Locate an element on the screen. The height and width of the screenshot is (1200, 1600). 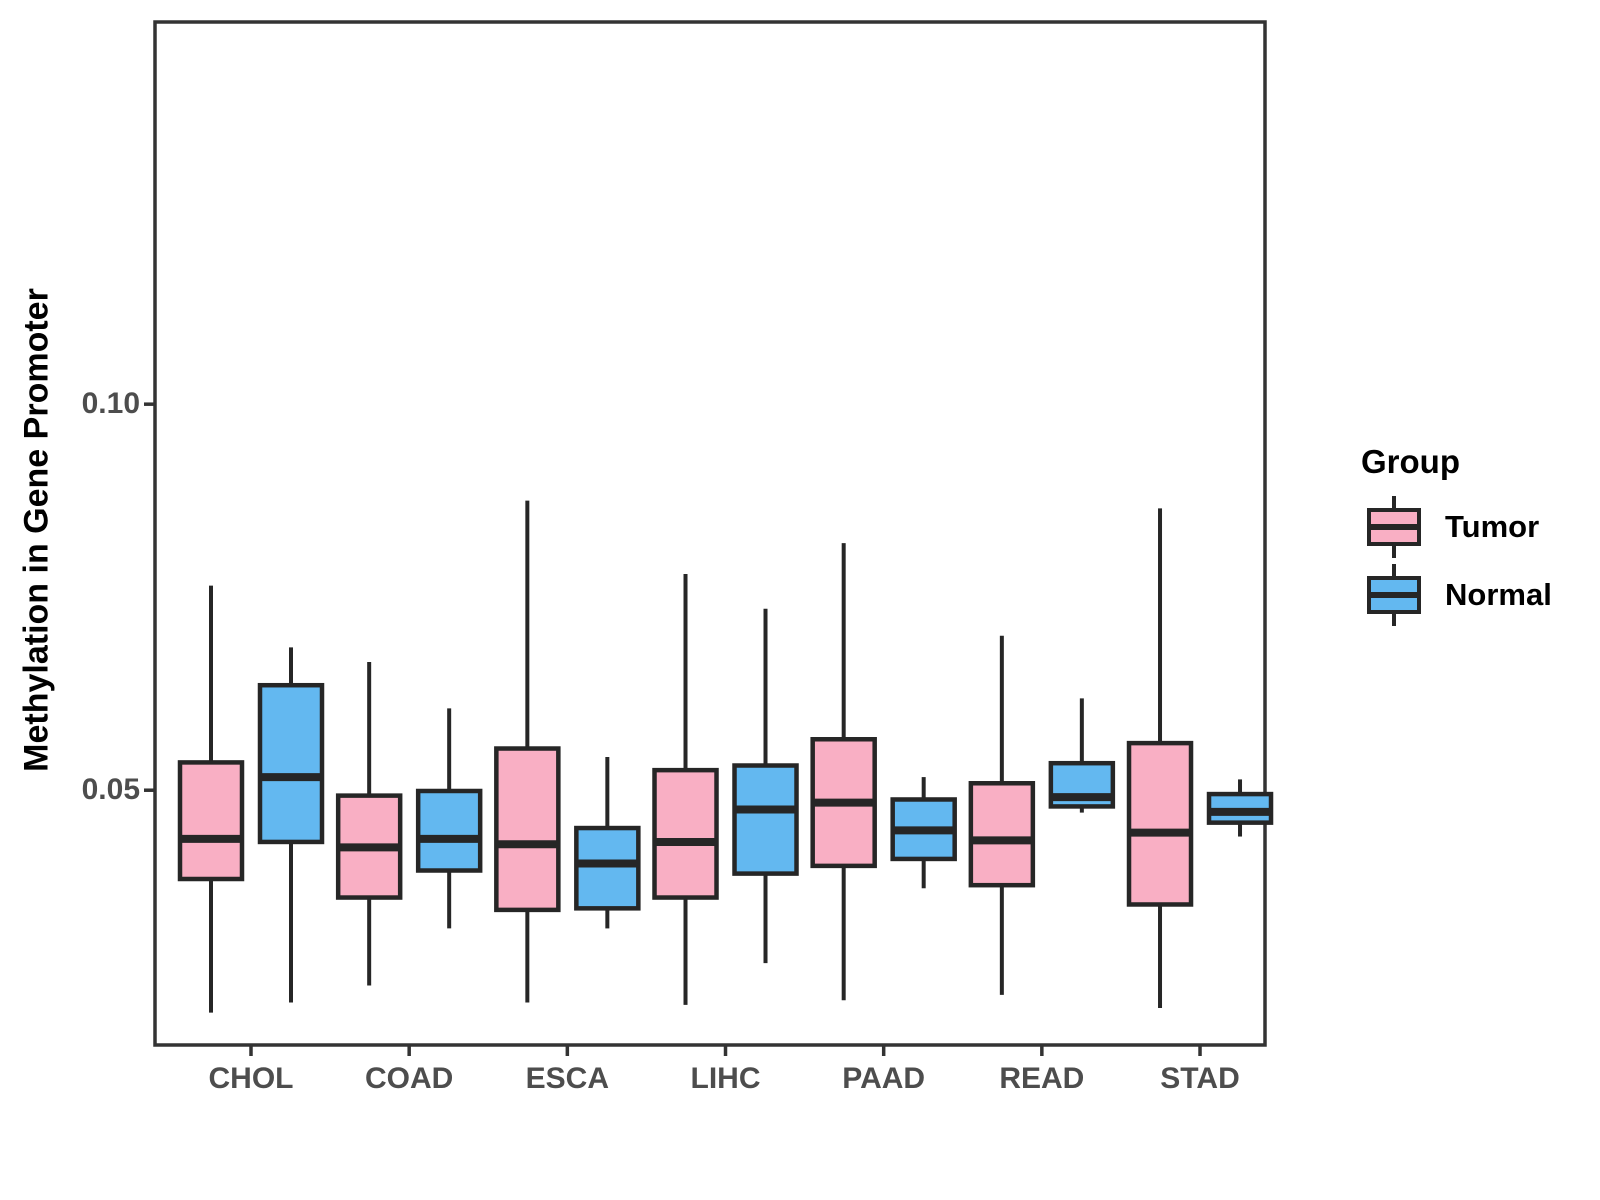
legend-item-label-tumor: Tumor is located at coordinates (1492, 526).